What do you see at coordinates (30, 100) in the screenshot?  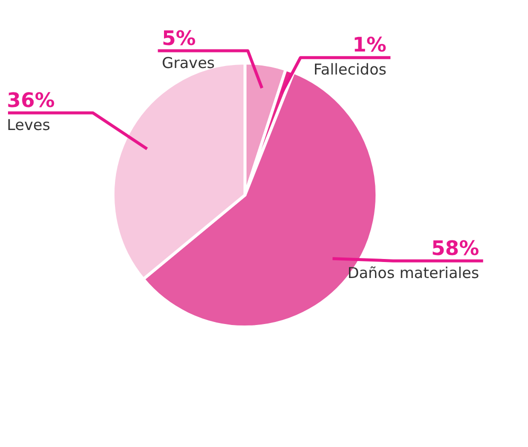 I see `data-label: 36%` at bounding box center [30, 100].